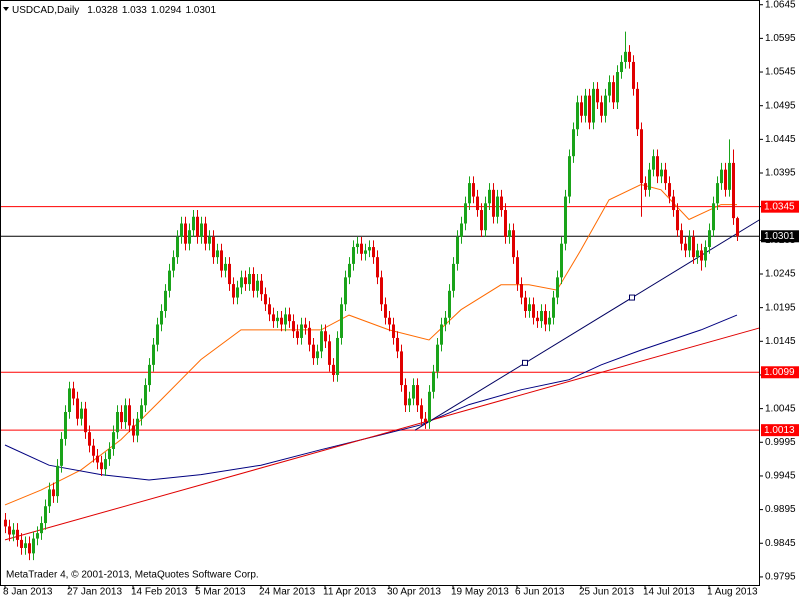  I want to click on y-tick-label: 0.9845, so click(780, 543).